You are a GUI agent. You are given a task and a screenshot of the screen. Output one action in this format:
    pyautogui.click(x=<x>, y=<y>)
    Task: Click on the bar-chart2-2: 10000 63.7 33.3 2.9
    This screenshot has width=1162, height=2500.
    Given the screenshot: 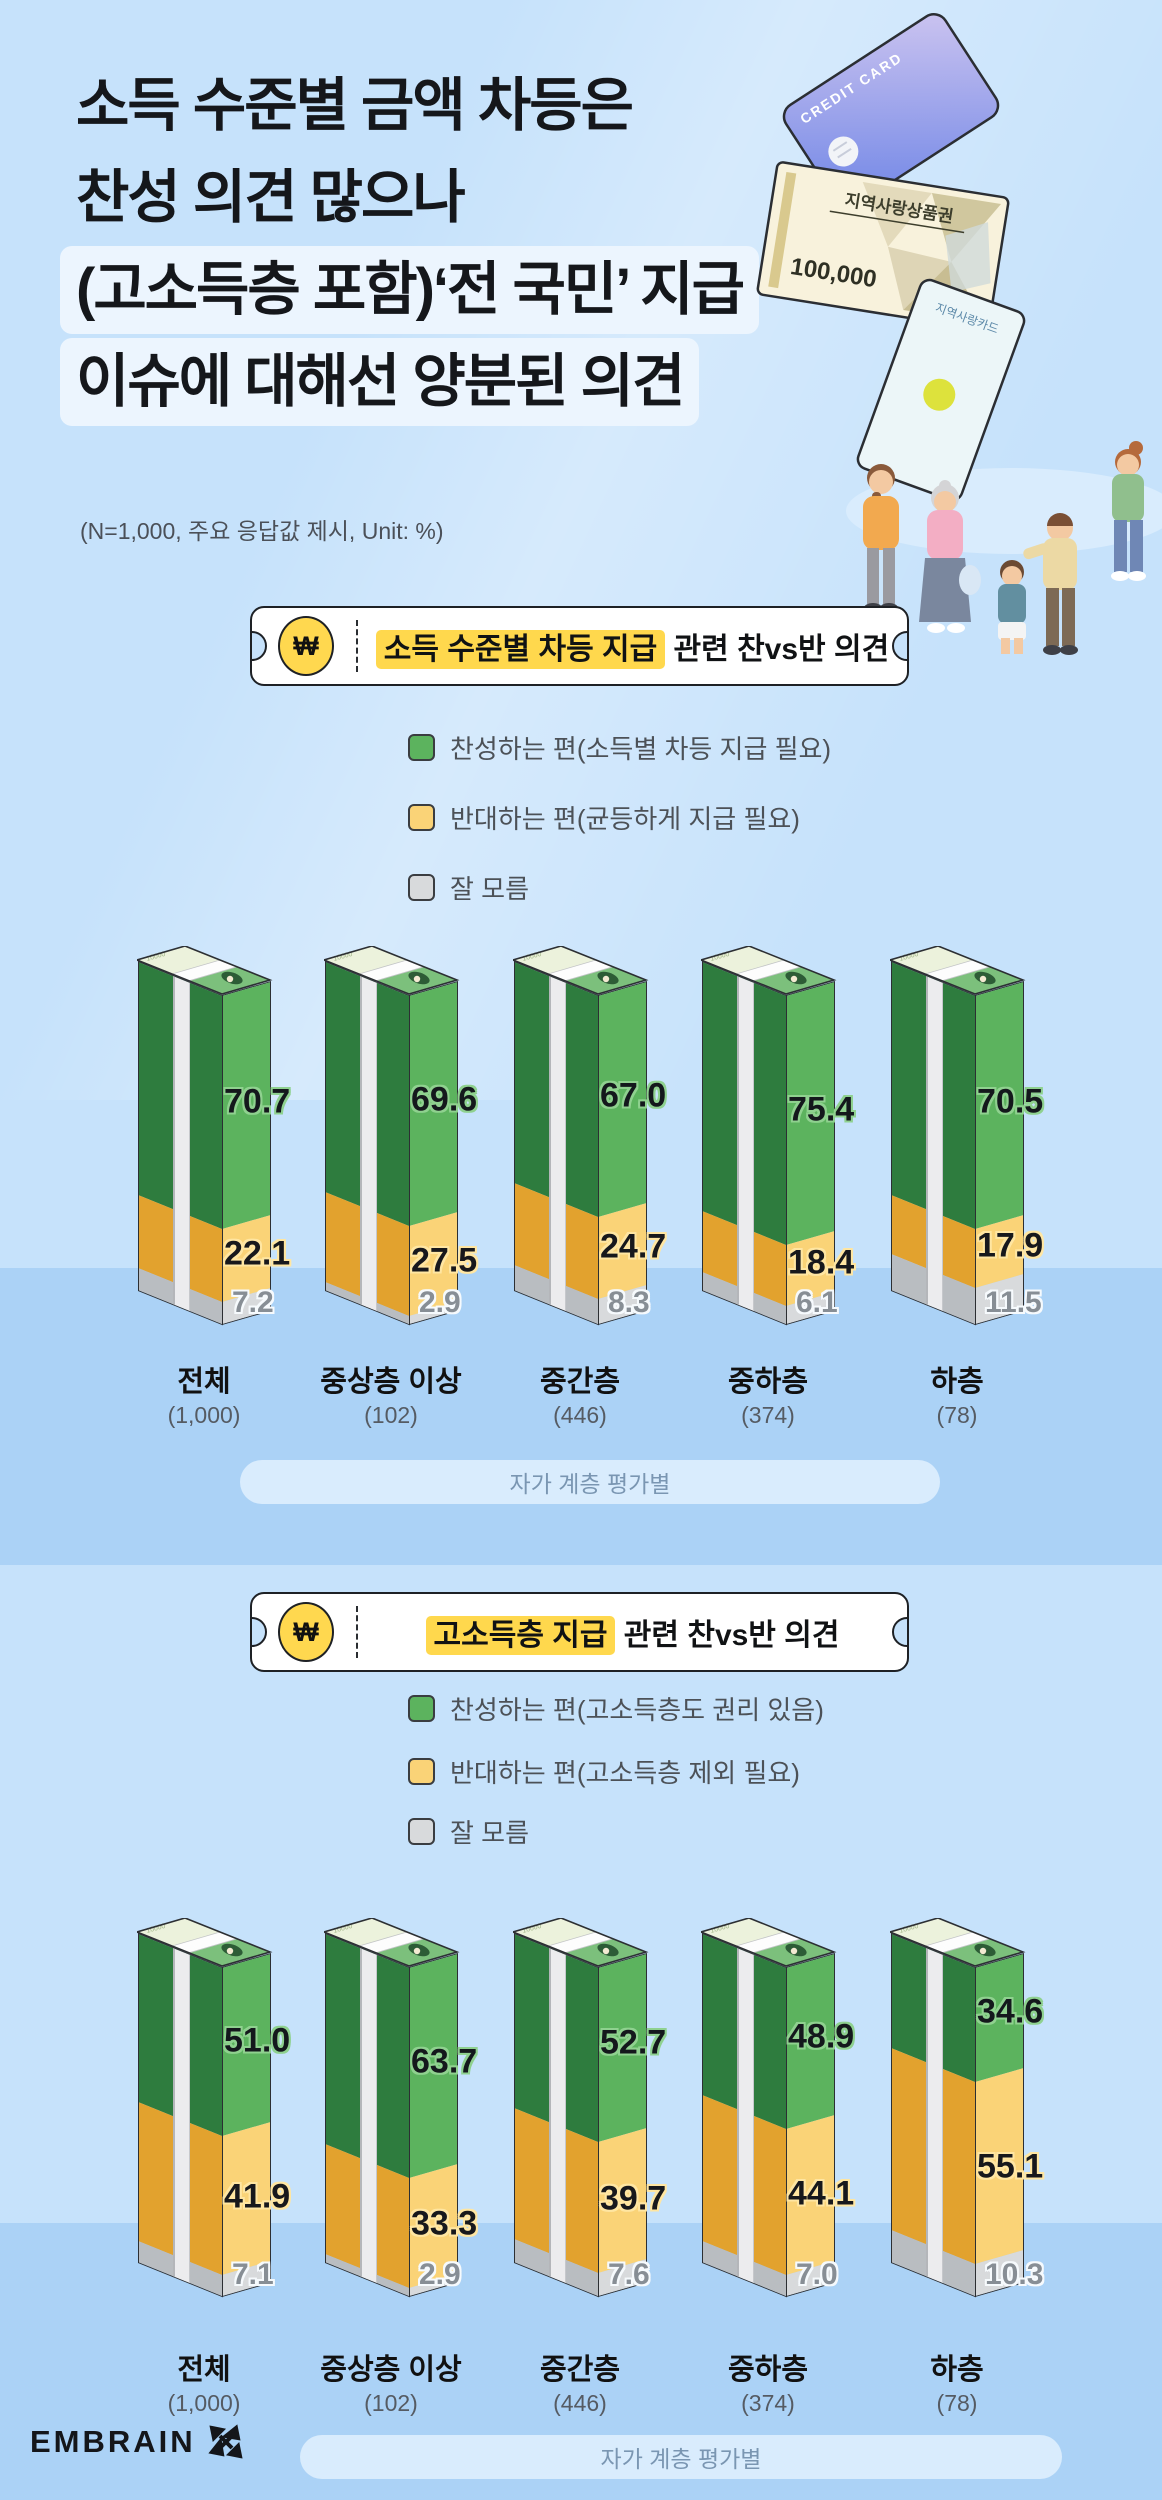 What is the action you would take?
    pyautogui.click(x=400, y=2108)
    